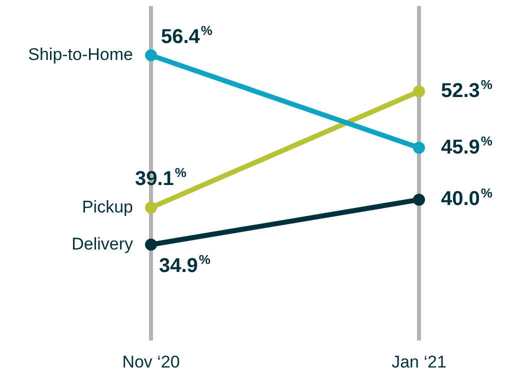 The width and height of the screenshot is (519, 390). Describe the element at coordinates (107, 206) in the screenshot. I see `series-label: Pickup` at that location.